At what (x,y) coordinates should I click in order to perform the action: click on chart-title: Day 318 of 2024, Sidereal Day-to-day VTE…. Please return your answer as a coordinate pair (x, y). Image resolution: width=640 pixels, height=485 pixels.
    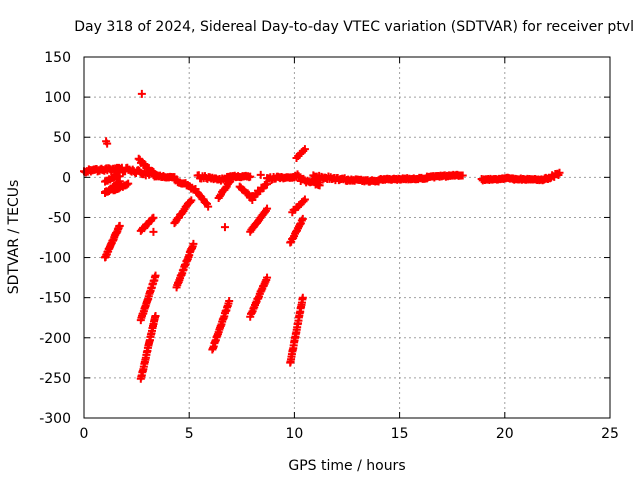
    Looking at the image, I should click on (354, 27).